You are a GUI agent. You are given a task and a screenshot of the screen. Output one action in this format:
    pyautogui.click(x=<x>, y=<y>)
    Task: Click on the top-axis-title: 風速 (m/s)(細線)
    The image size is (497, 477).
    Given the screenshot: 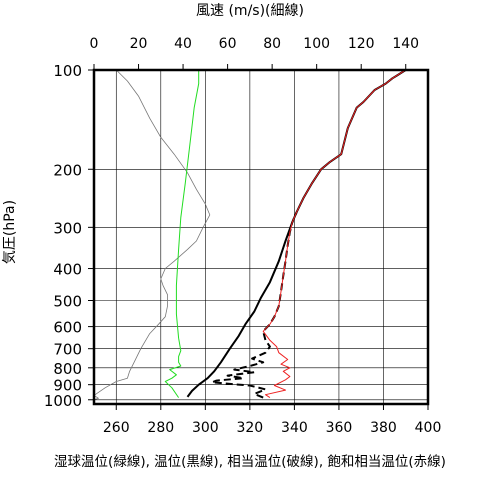 What is the action you would take?
    pyautogui.click(x=250, y=11)
    